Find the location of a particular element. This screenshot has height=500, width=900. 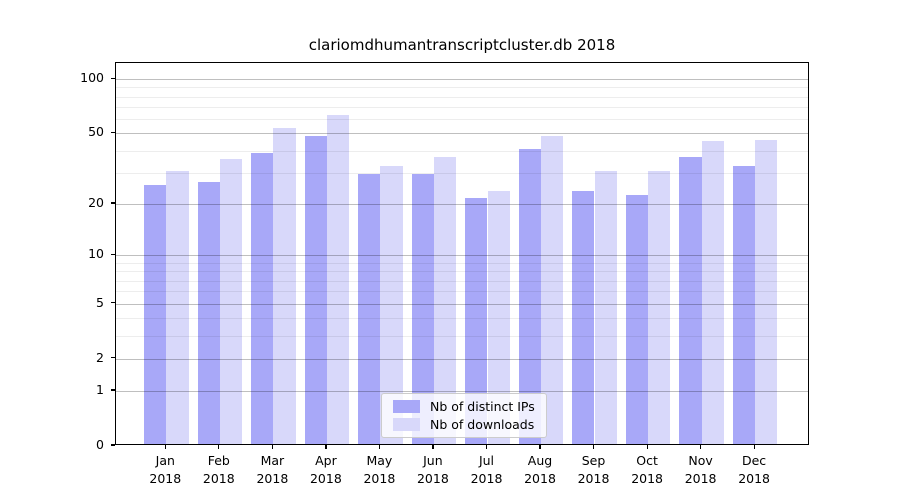

bar-ips-jul is located at coordinates (476, 321).